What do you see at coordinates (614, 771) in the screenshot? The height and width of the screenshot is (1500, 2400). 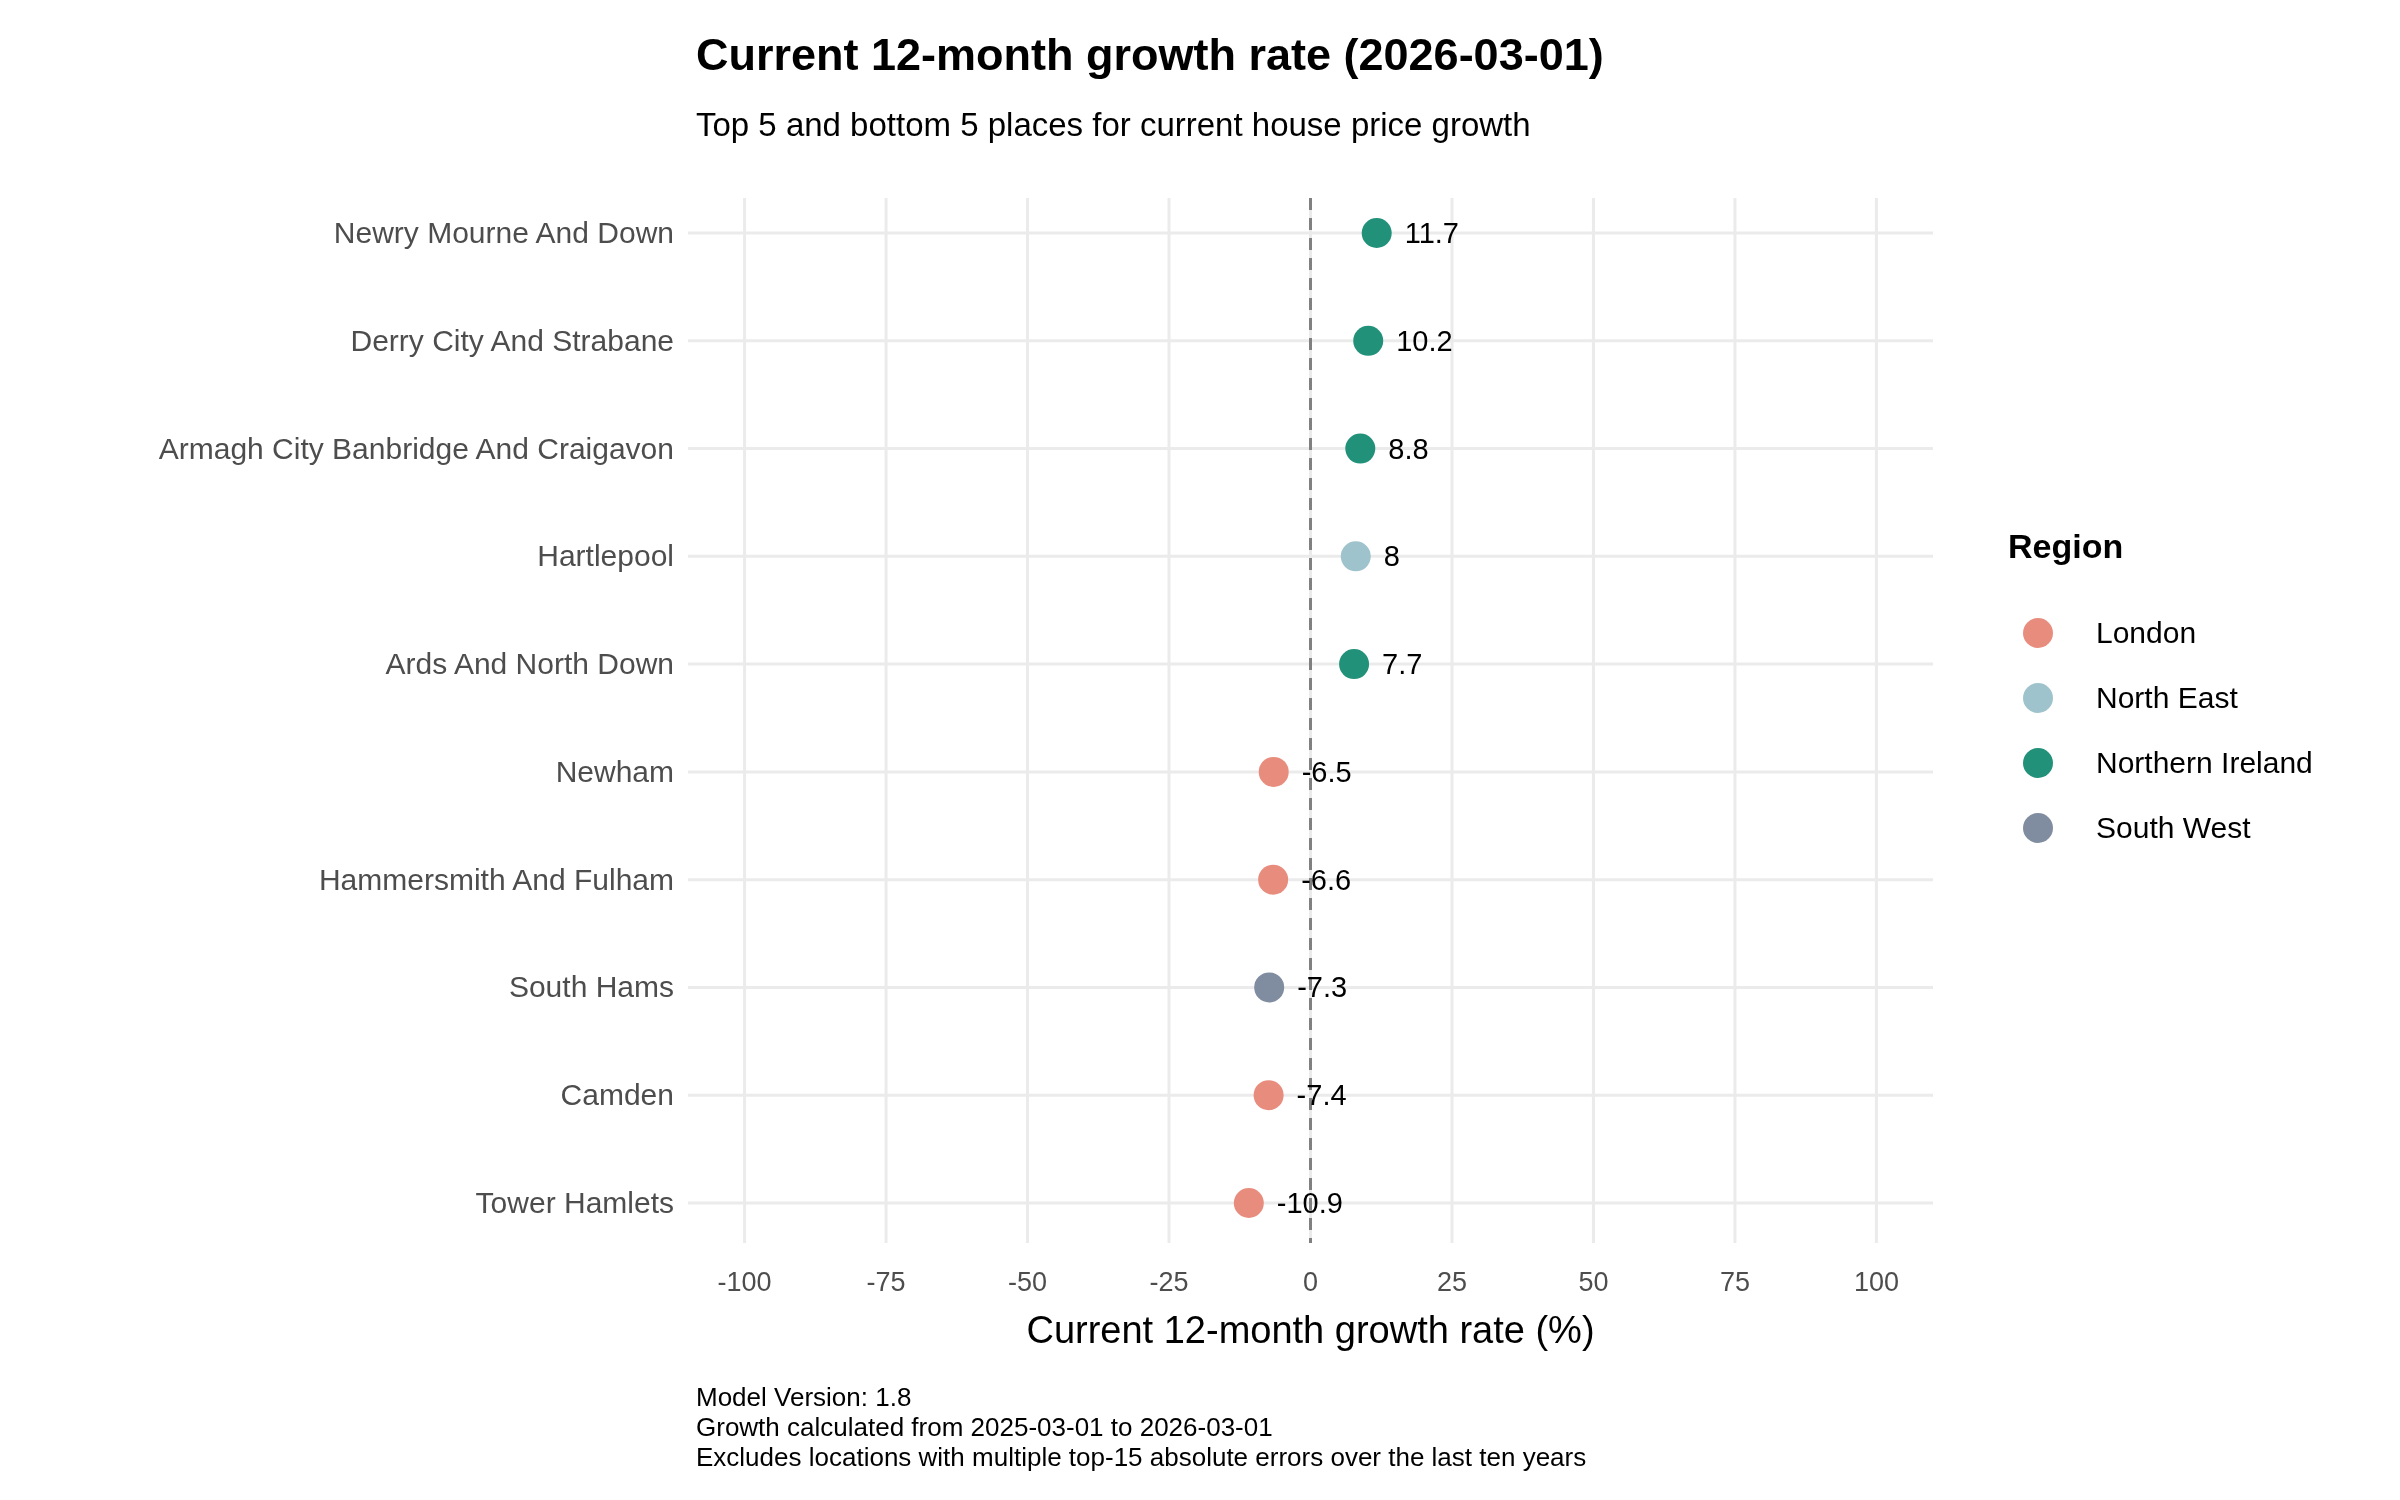 I see `y-tick-label: Newham` at bounding box center [614, 771].